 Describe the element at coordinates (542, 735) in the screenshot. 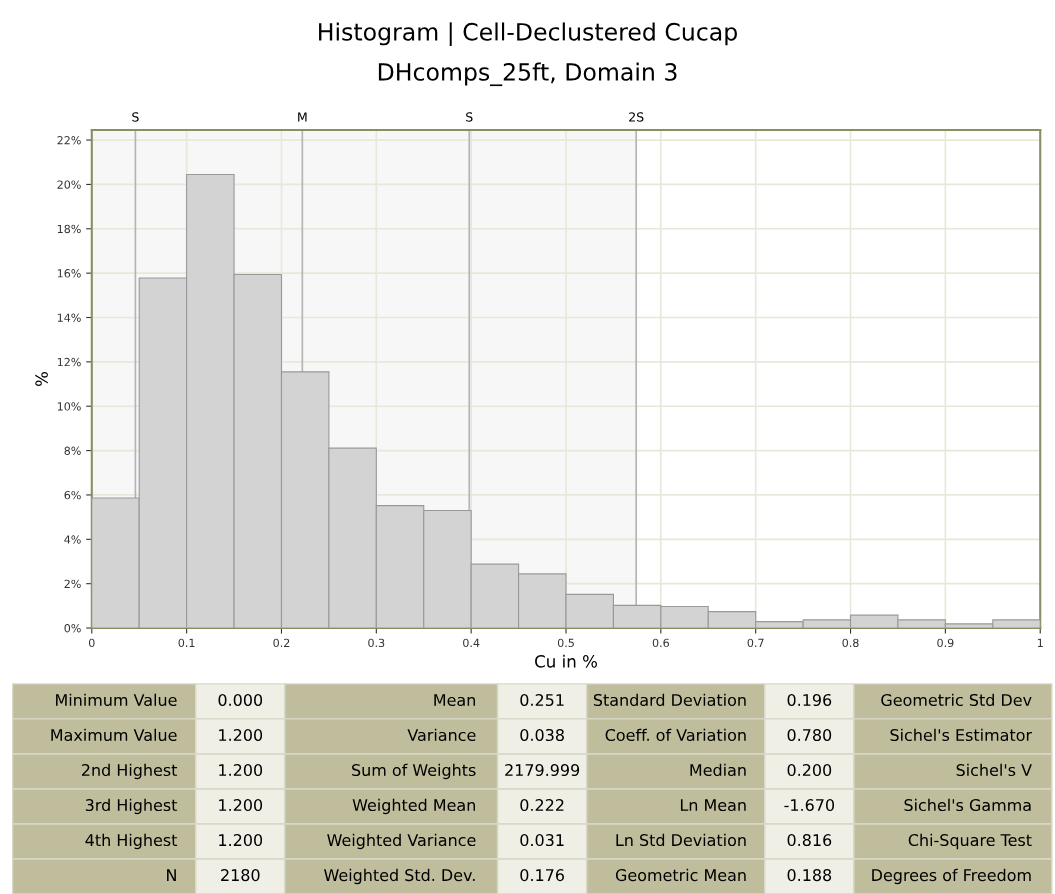

I see `text: 0.038` at that location.